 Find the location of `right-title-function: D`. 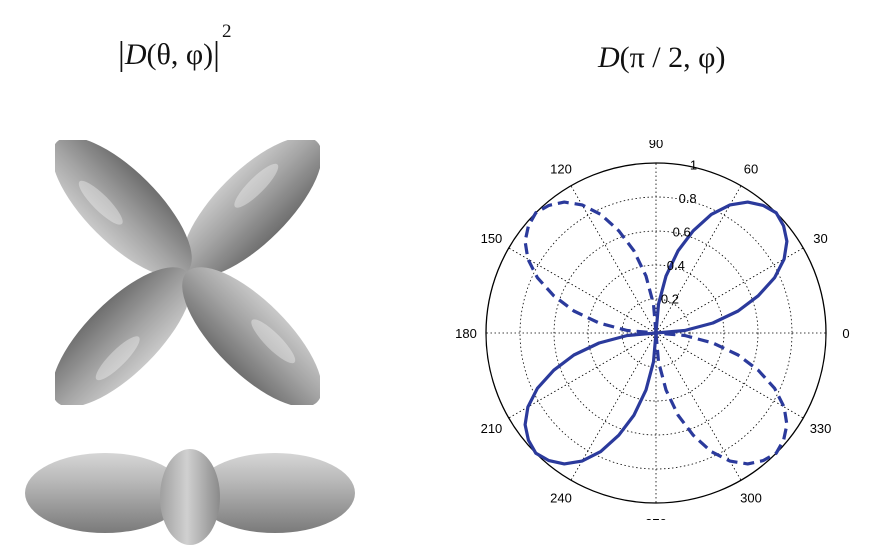

right-title-function: D is located at coordinates (609, 57).